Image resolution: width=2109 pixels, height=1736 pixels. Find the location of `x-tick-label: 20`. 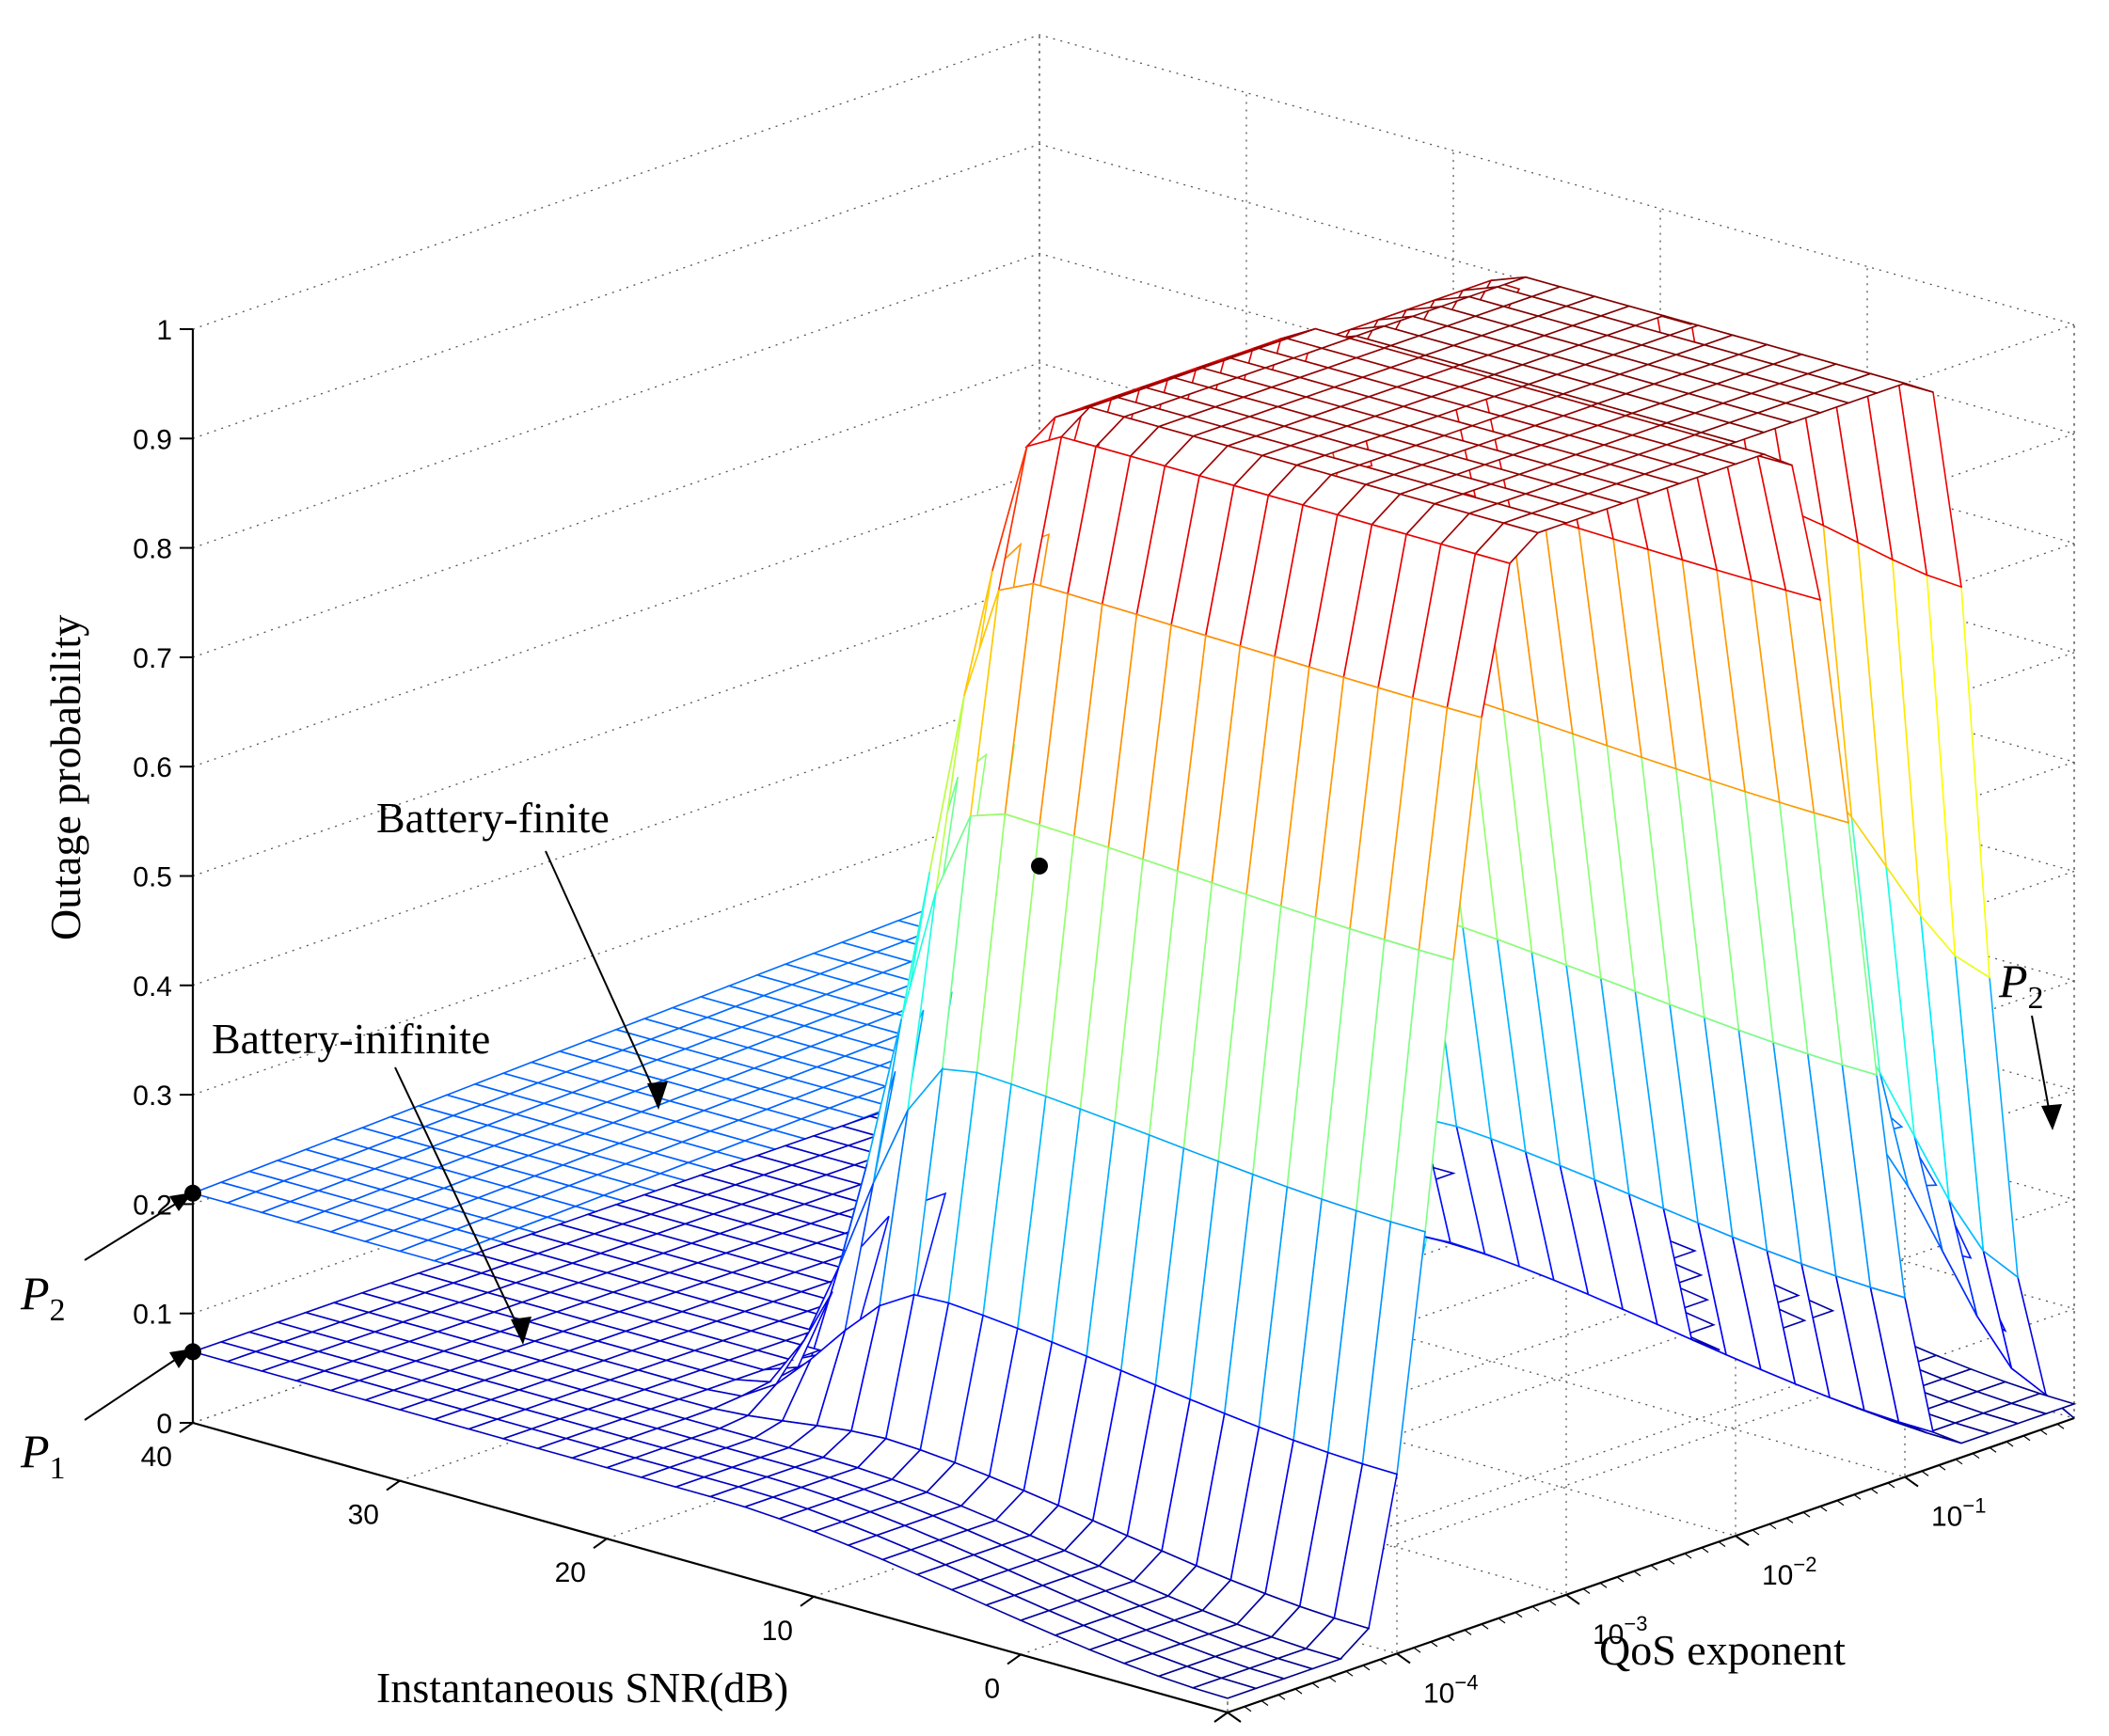

x-tick-label: 20 is located at coordinates (570, 1572).